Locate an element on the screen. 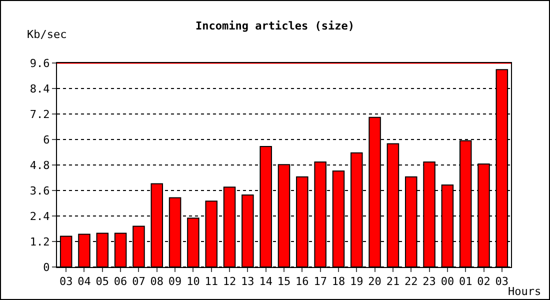 The height and width of the screenshot is (300, 550). y-tick-label: 4.8 is located at coordinates (40, 165).